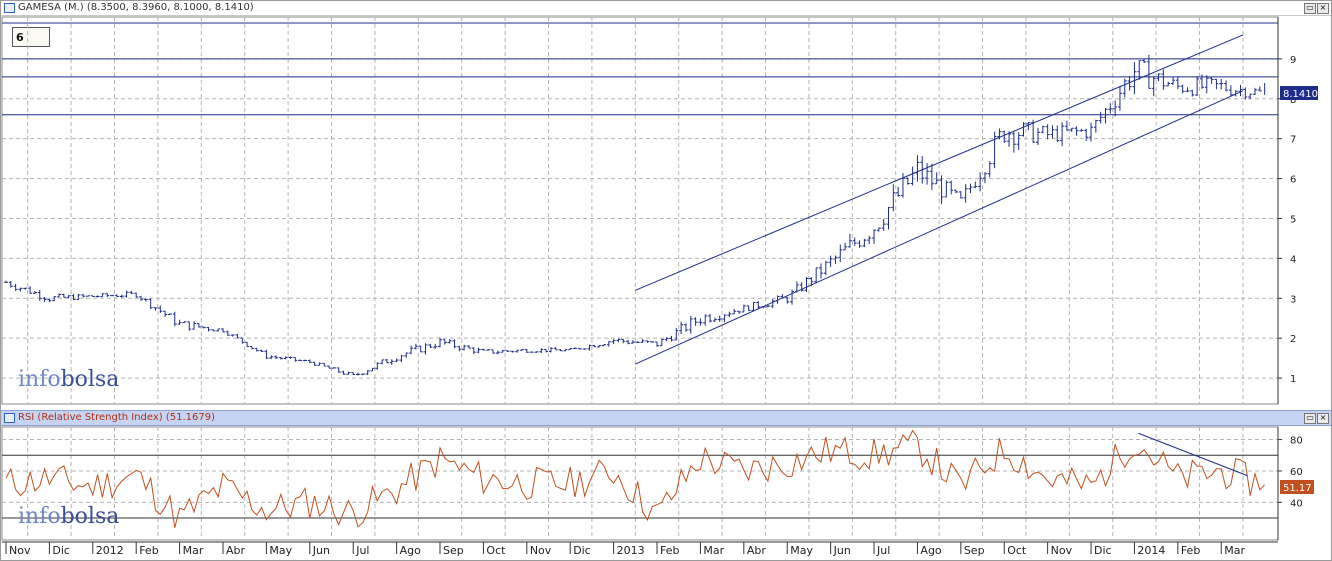 This screenshot has width=1332, height=561. What do you see at coordinates (1286, 210) in the screenshot?
I see `price-y-axis: 1 2 3 4 5 6 7 8 9` at bounding box center [1286, 210].